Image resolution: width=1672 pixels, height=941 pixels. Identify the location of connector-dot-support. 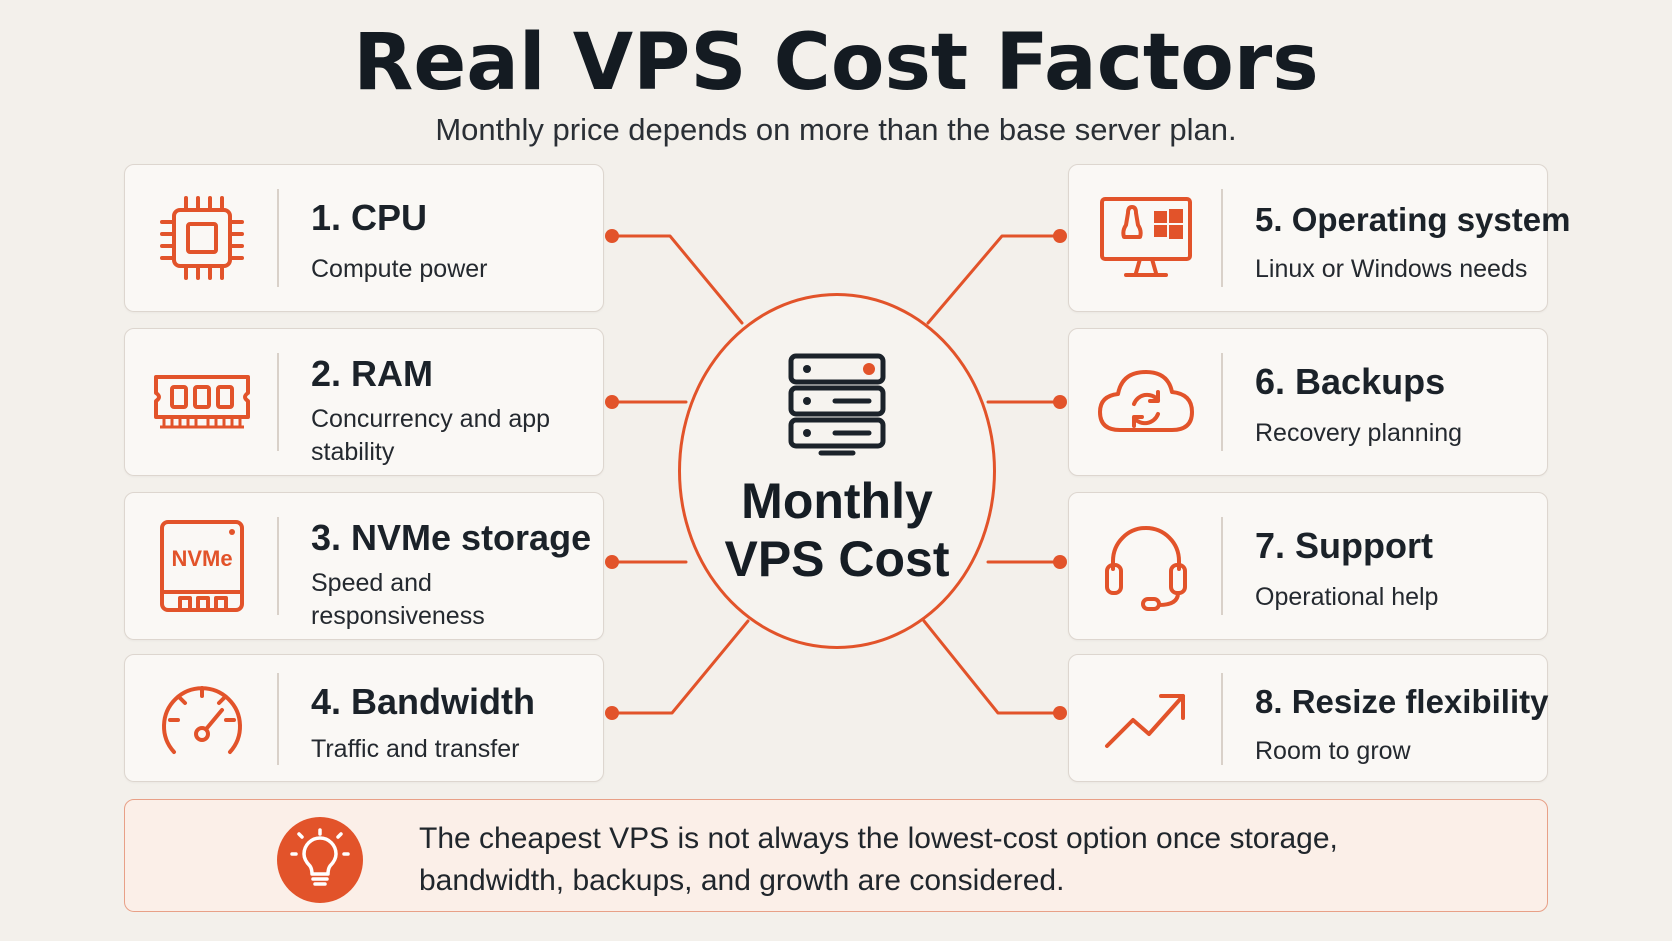
(1060, 562).